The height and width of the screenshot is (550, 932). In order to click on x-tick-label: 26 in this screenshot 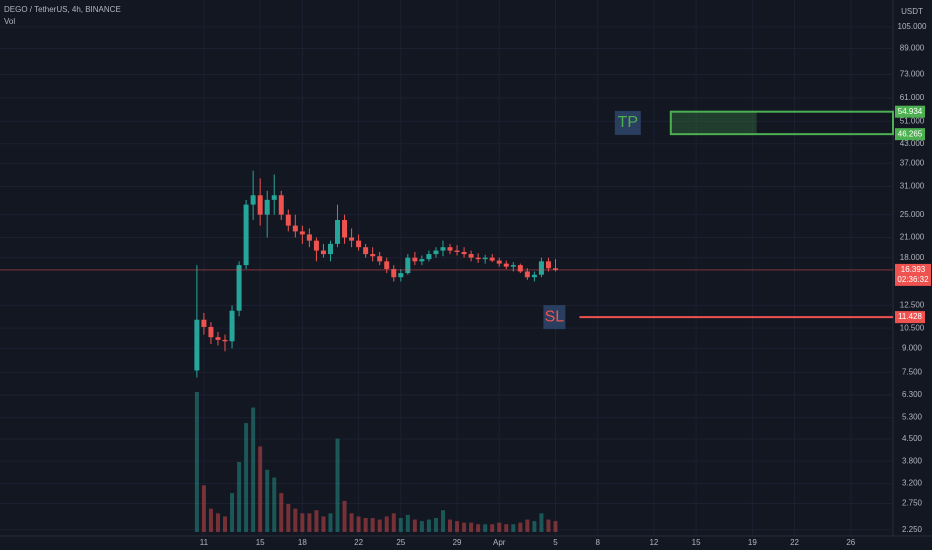, I will do `click(850, 542)`.